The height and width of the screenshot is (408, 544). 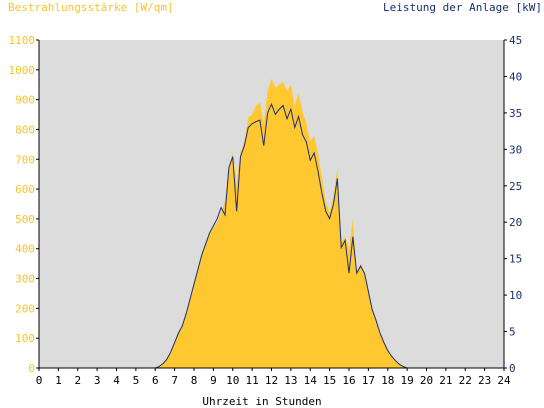 I want to click on x-tick-label: 22, so click(x=465, y=380).